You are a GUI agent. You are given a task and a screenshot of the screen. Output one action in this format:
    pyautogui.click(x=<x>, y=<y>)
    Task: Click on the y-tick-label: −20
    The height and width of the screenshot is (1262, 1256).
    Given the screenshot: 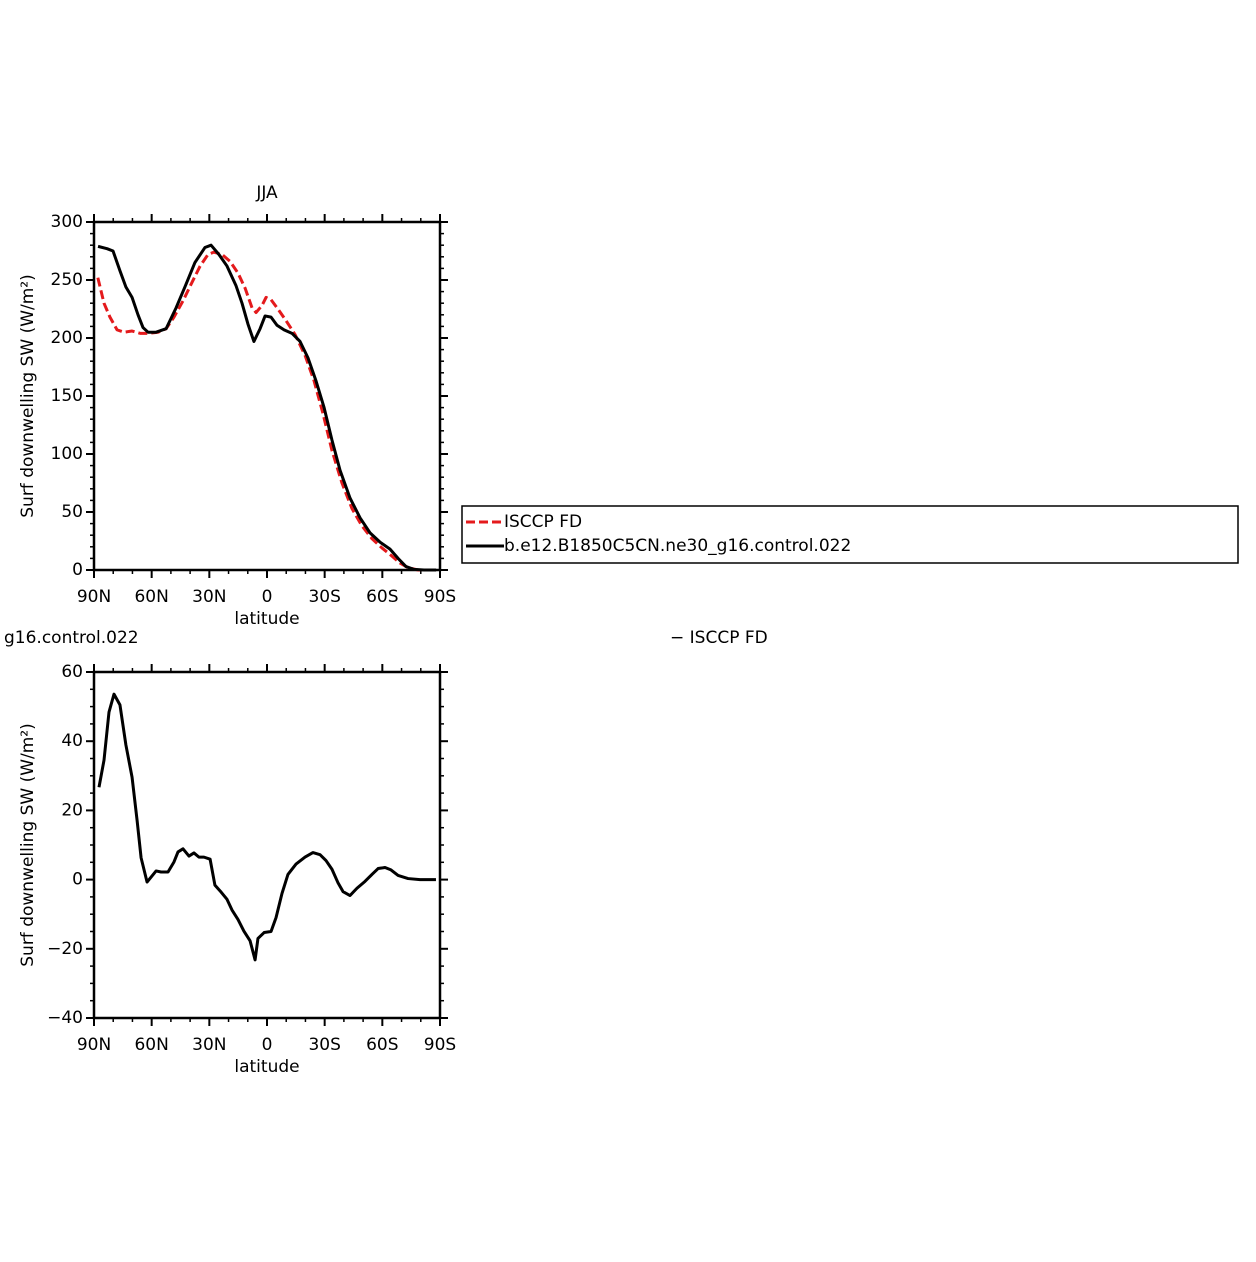 What is the action you would take?
    pyautogui.click(x=65, y=949)
    